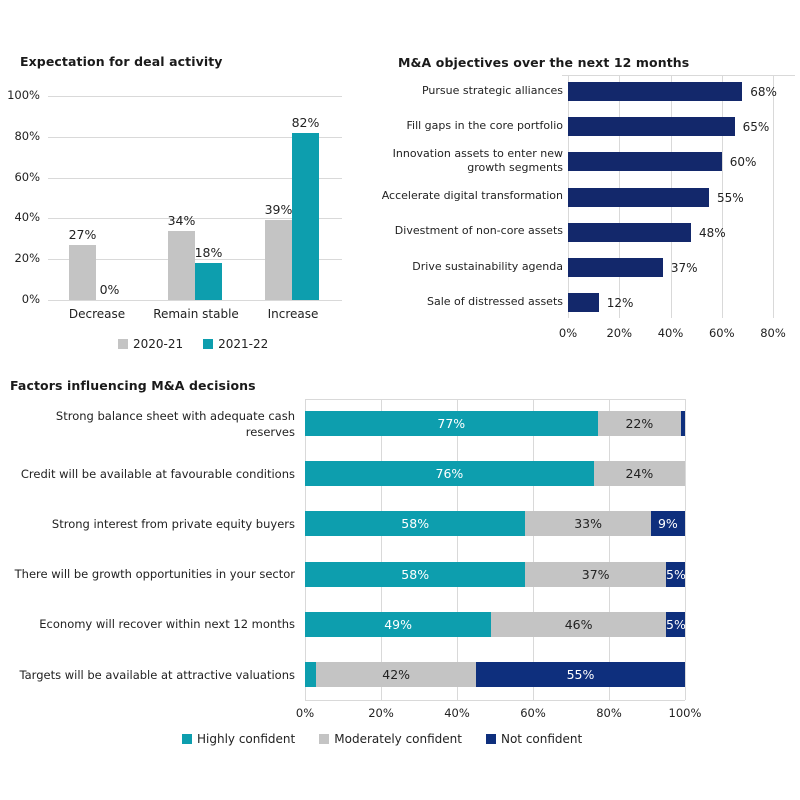 The image size is (800, 800). I want to click on legend-label: 2021-22, so click(243, 344).